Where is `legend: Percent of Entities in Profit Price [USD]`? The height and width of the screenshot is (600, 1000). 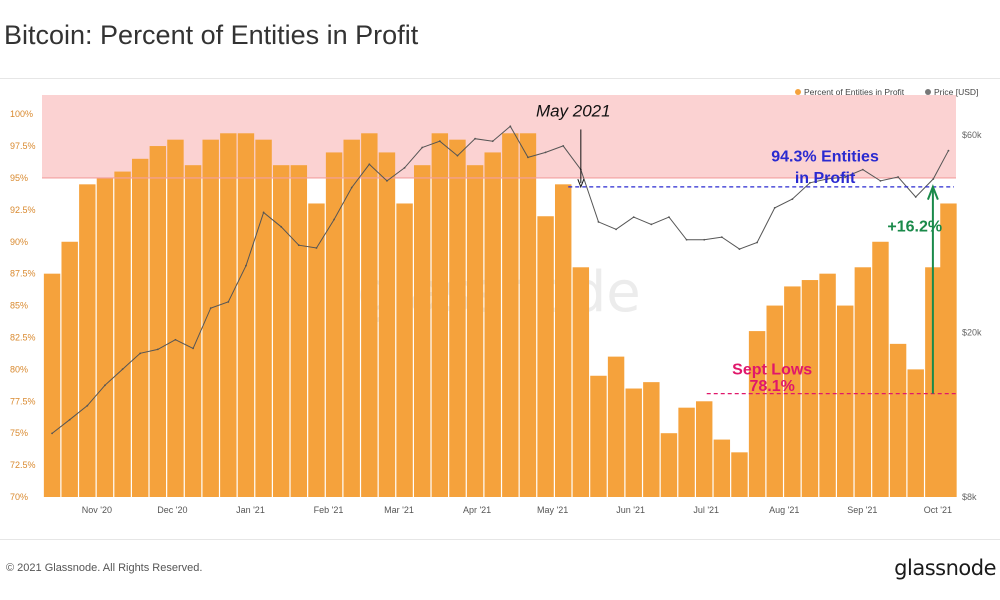 legend: Percent of Entities in Profit Price [USD] is located at coordinates (886, 92).